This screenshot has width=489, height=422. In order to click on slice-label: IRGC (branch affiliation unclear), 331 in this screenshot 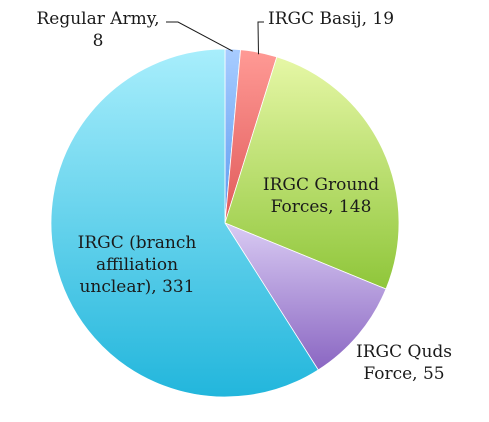, I will do `click(137, 265)`.